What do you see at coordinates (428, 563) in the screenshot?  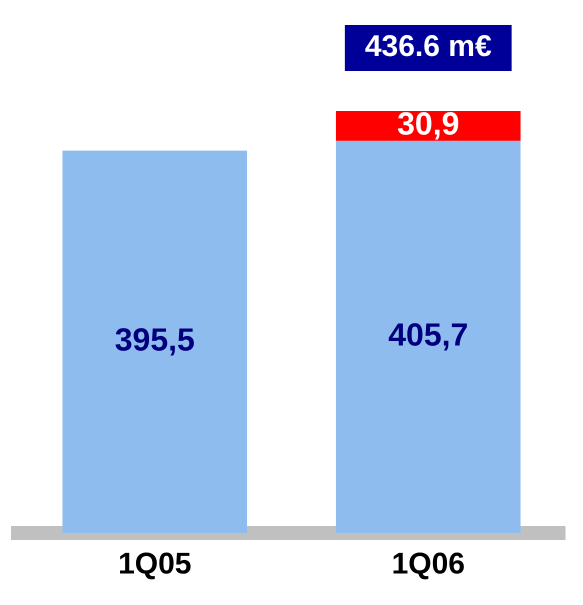 I see `x-tick-label: 1Q06` at bounding box center [428, 563].